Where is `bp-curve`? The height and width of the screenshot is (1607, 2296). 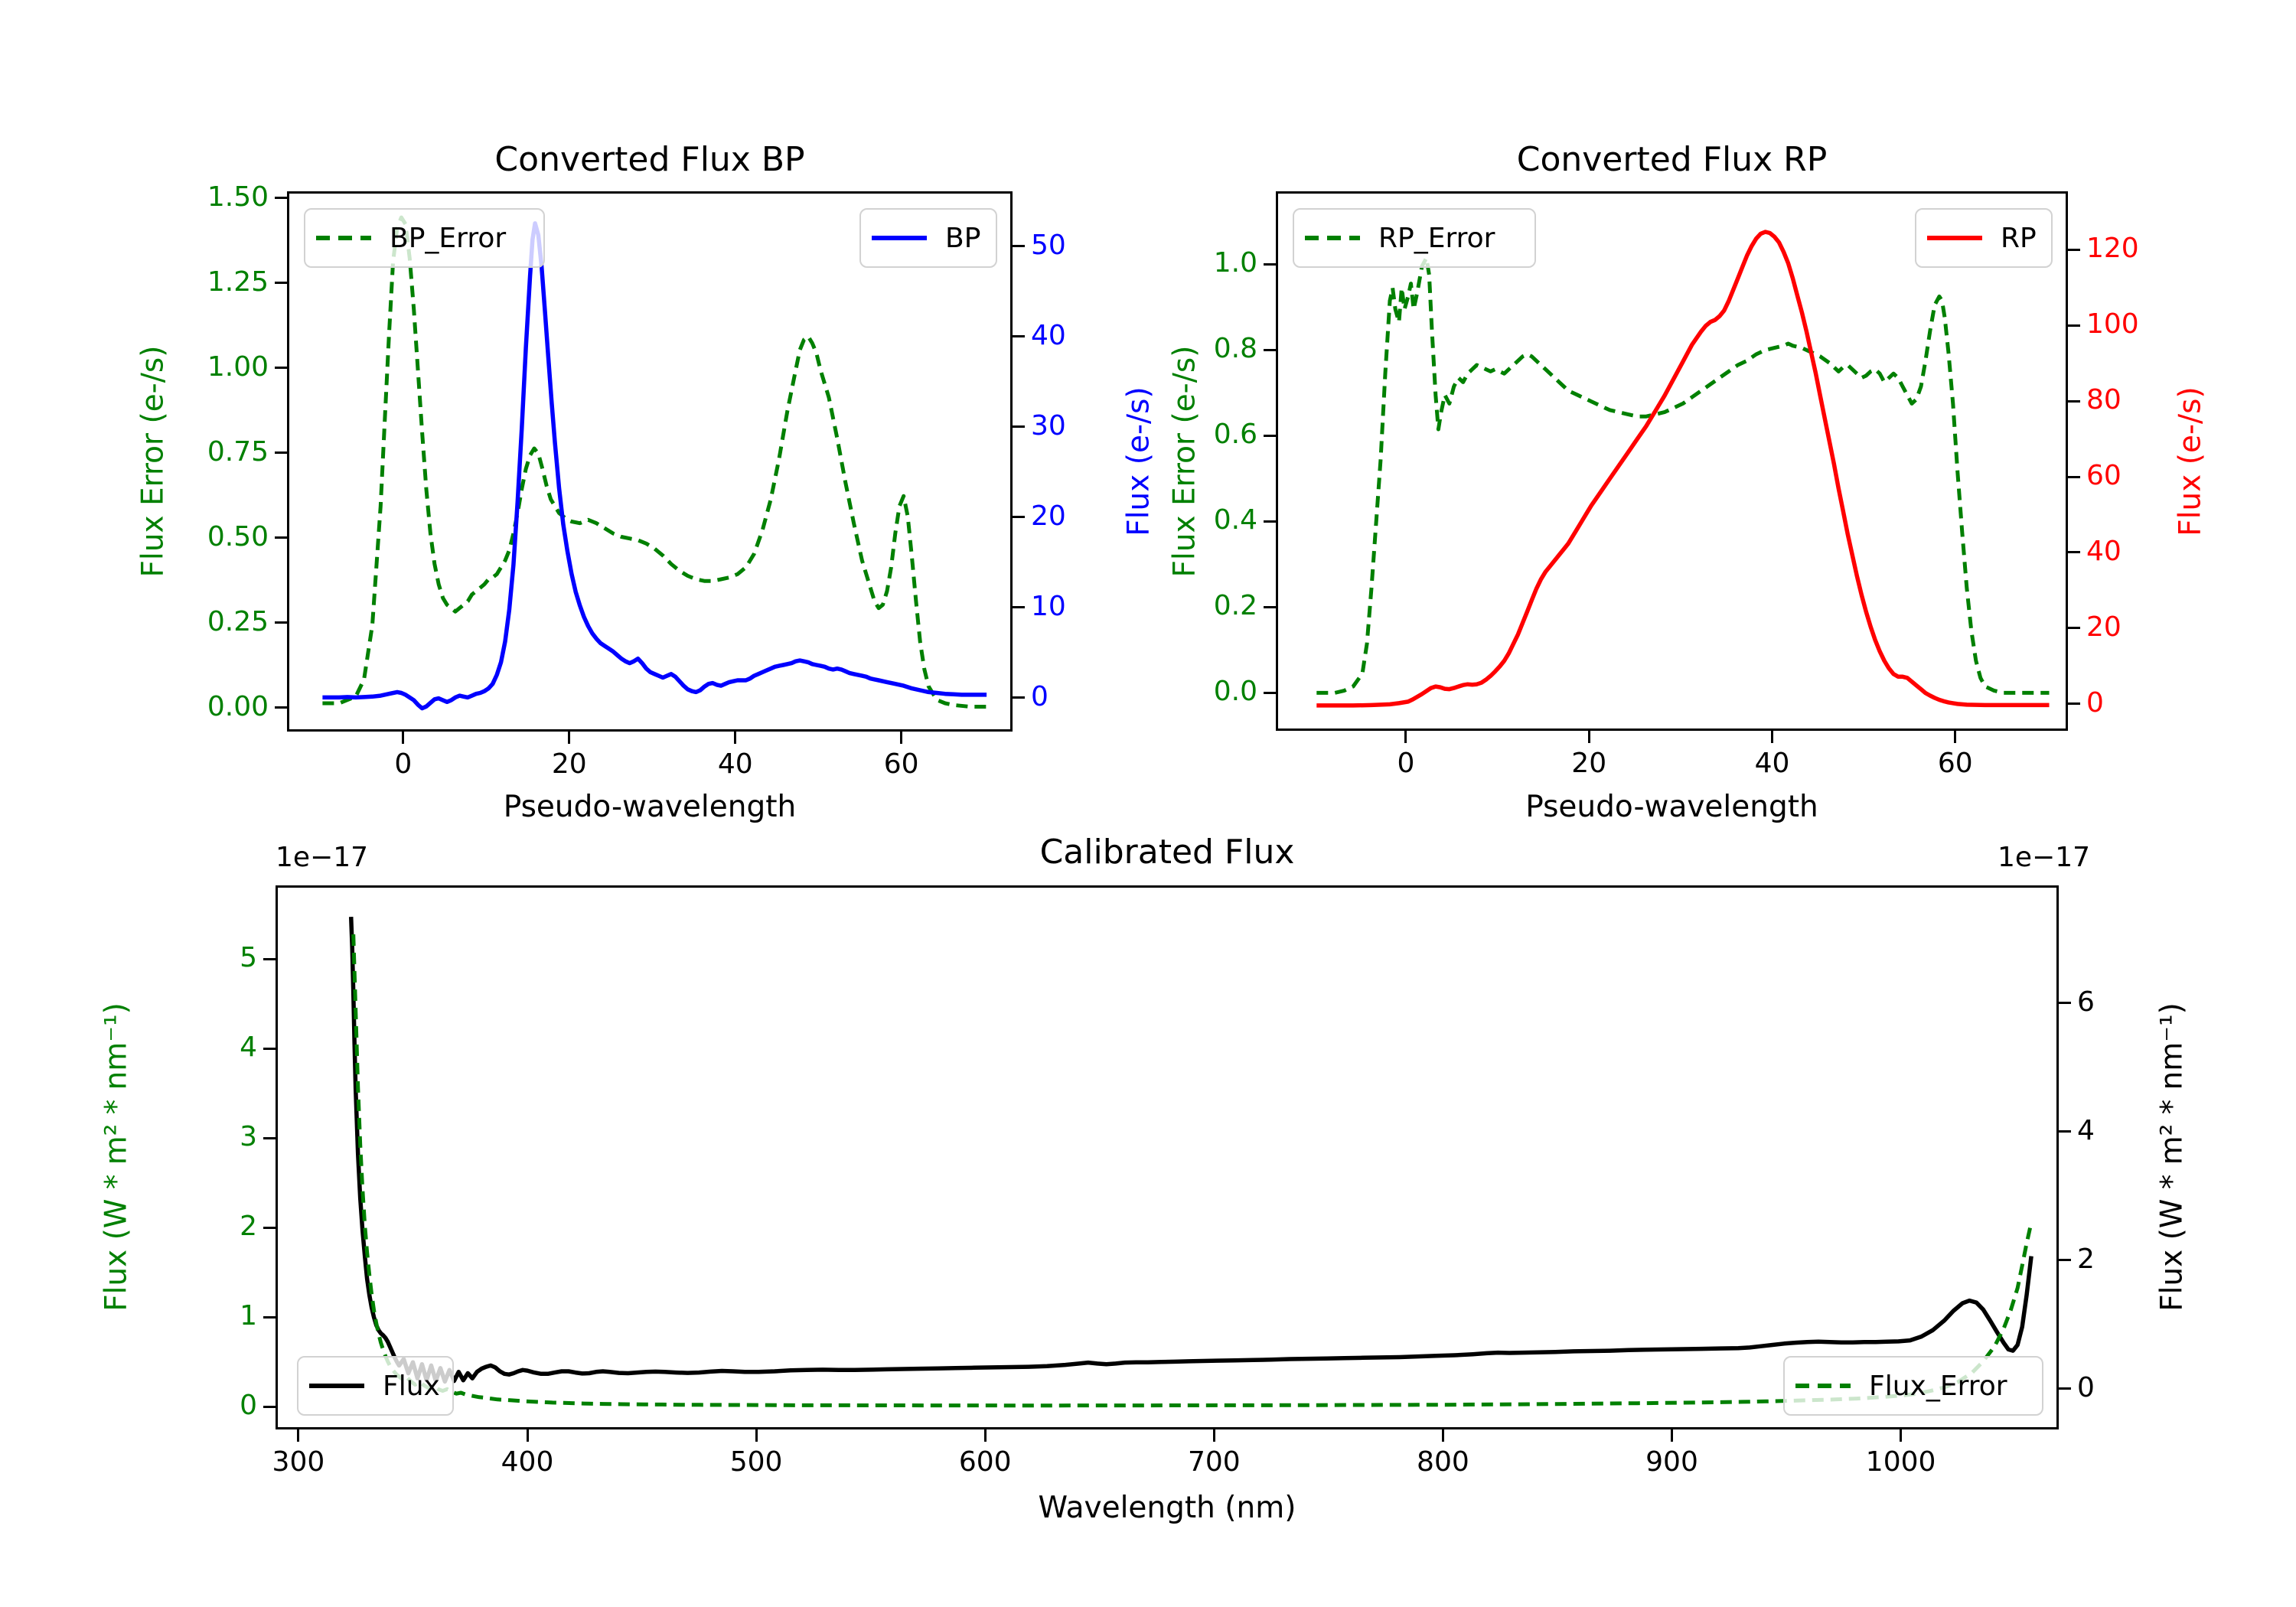 bp-curve is located at coordinates (654, 466).